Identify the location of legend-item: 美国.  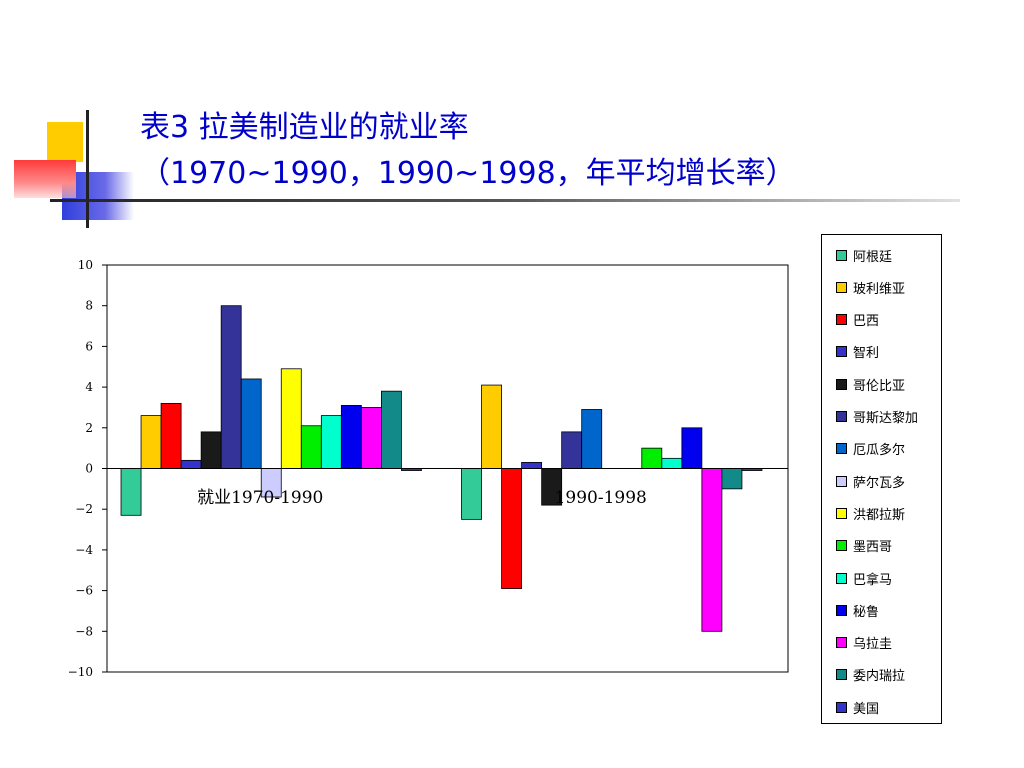
(857, 707).